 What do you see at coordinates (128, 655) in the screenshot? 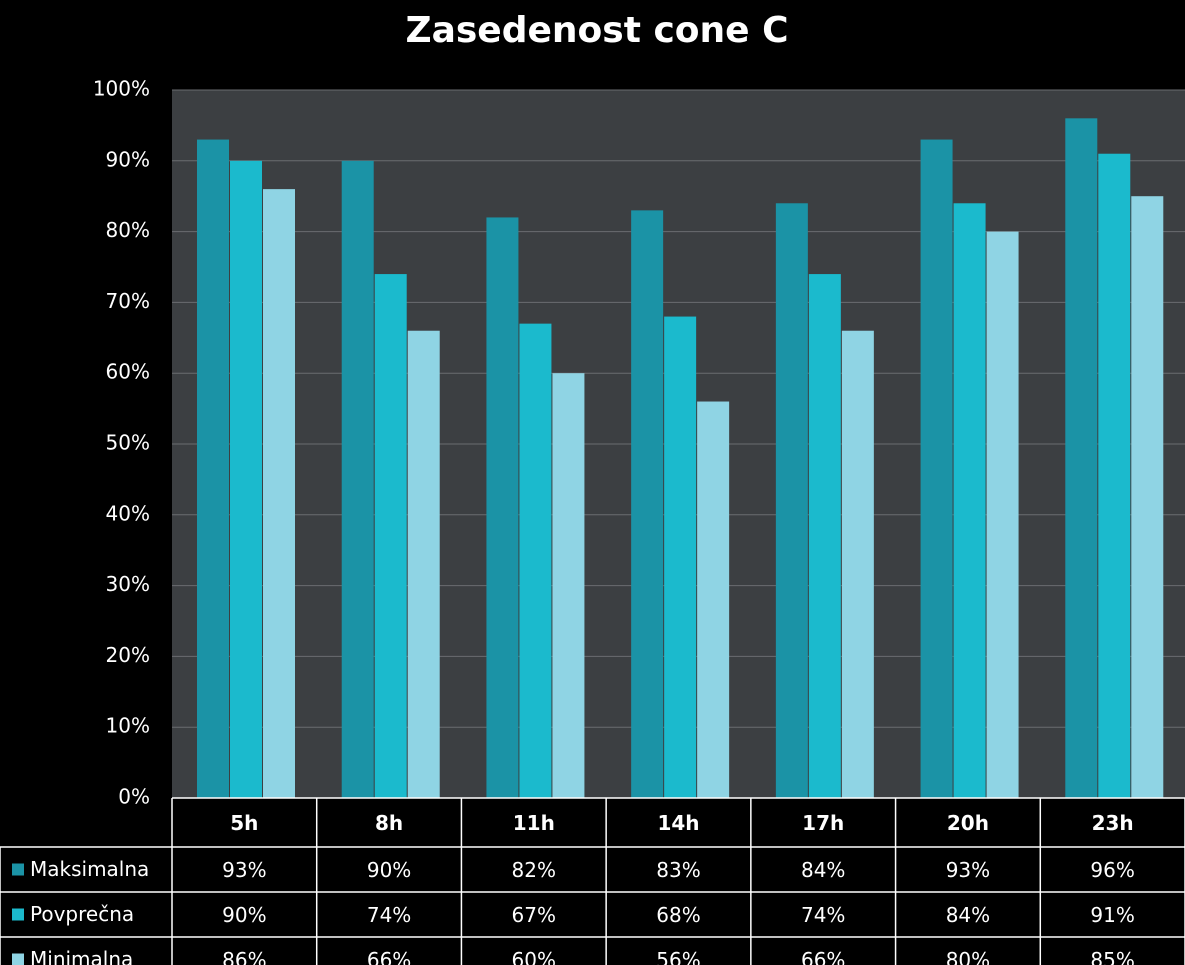
I see `y-tick-label: 20%` at bounding box center [128, 655].